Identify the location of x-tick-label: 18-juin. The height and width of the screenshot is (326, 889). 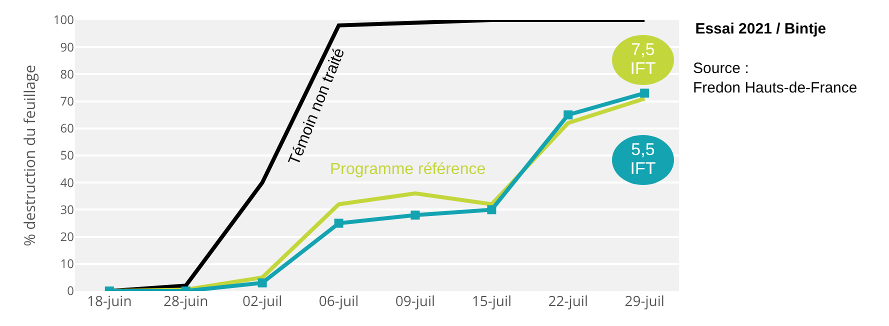
(109, 301).